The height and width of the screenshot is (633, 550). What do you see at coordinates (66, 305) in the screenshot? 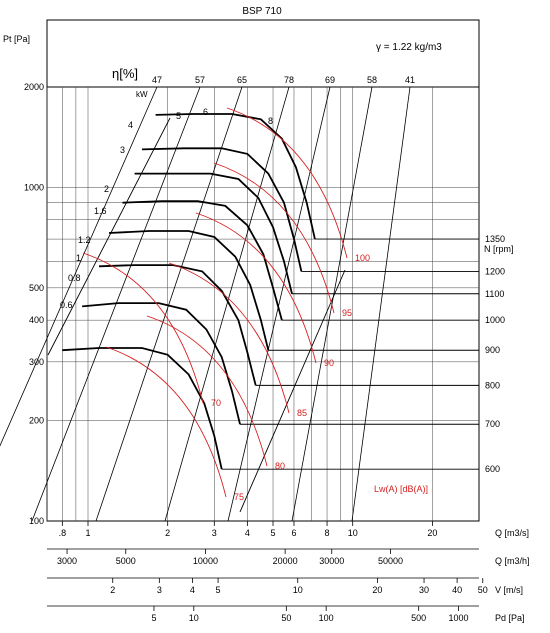
I see `power-label: 0.6` at bounding box center [66, 305].